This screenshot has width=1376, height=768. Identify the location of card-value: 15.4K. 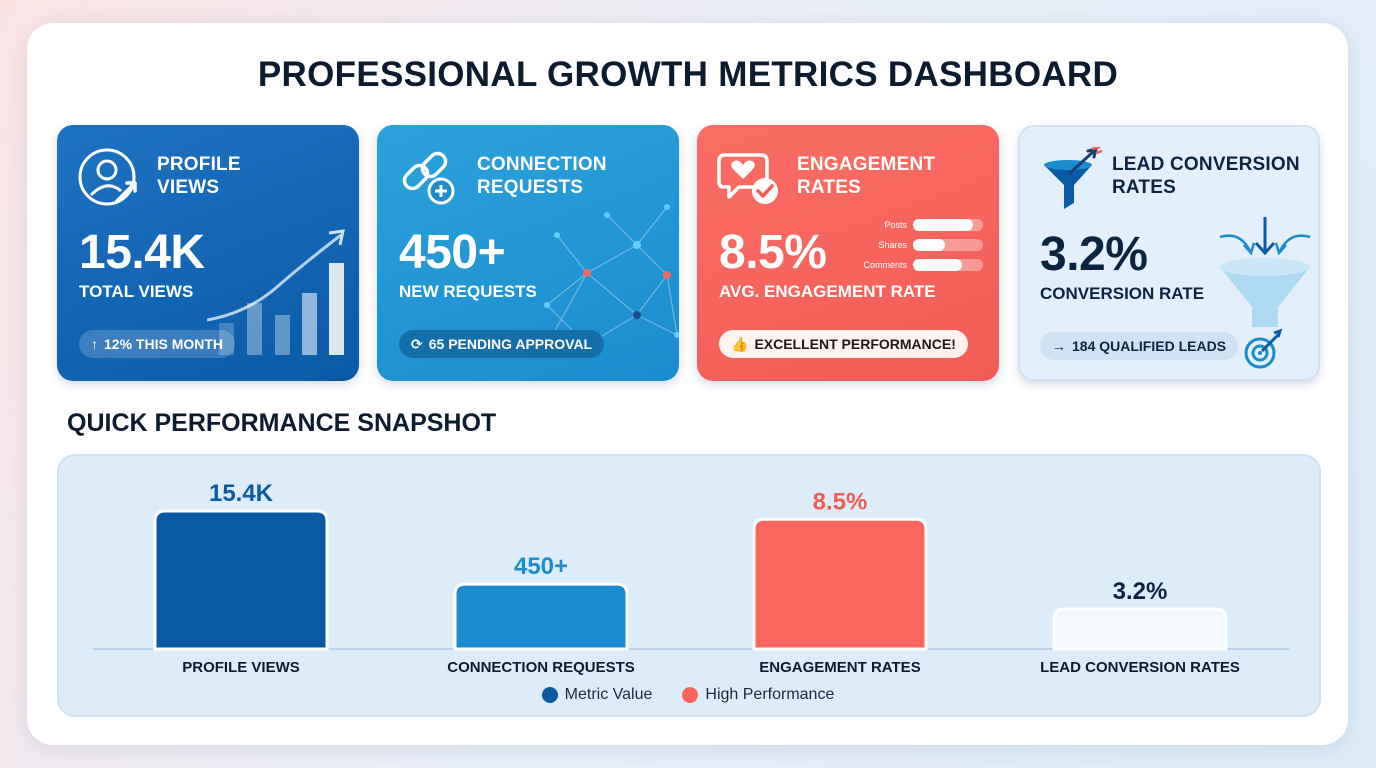
(142, 252).